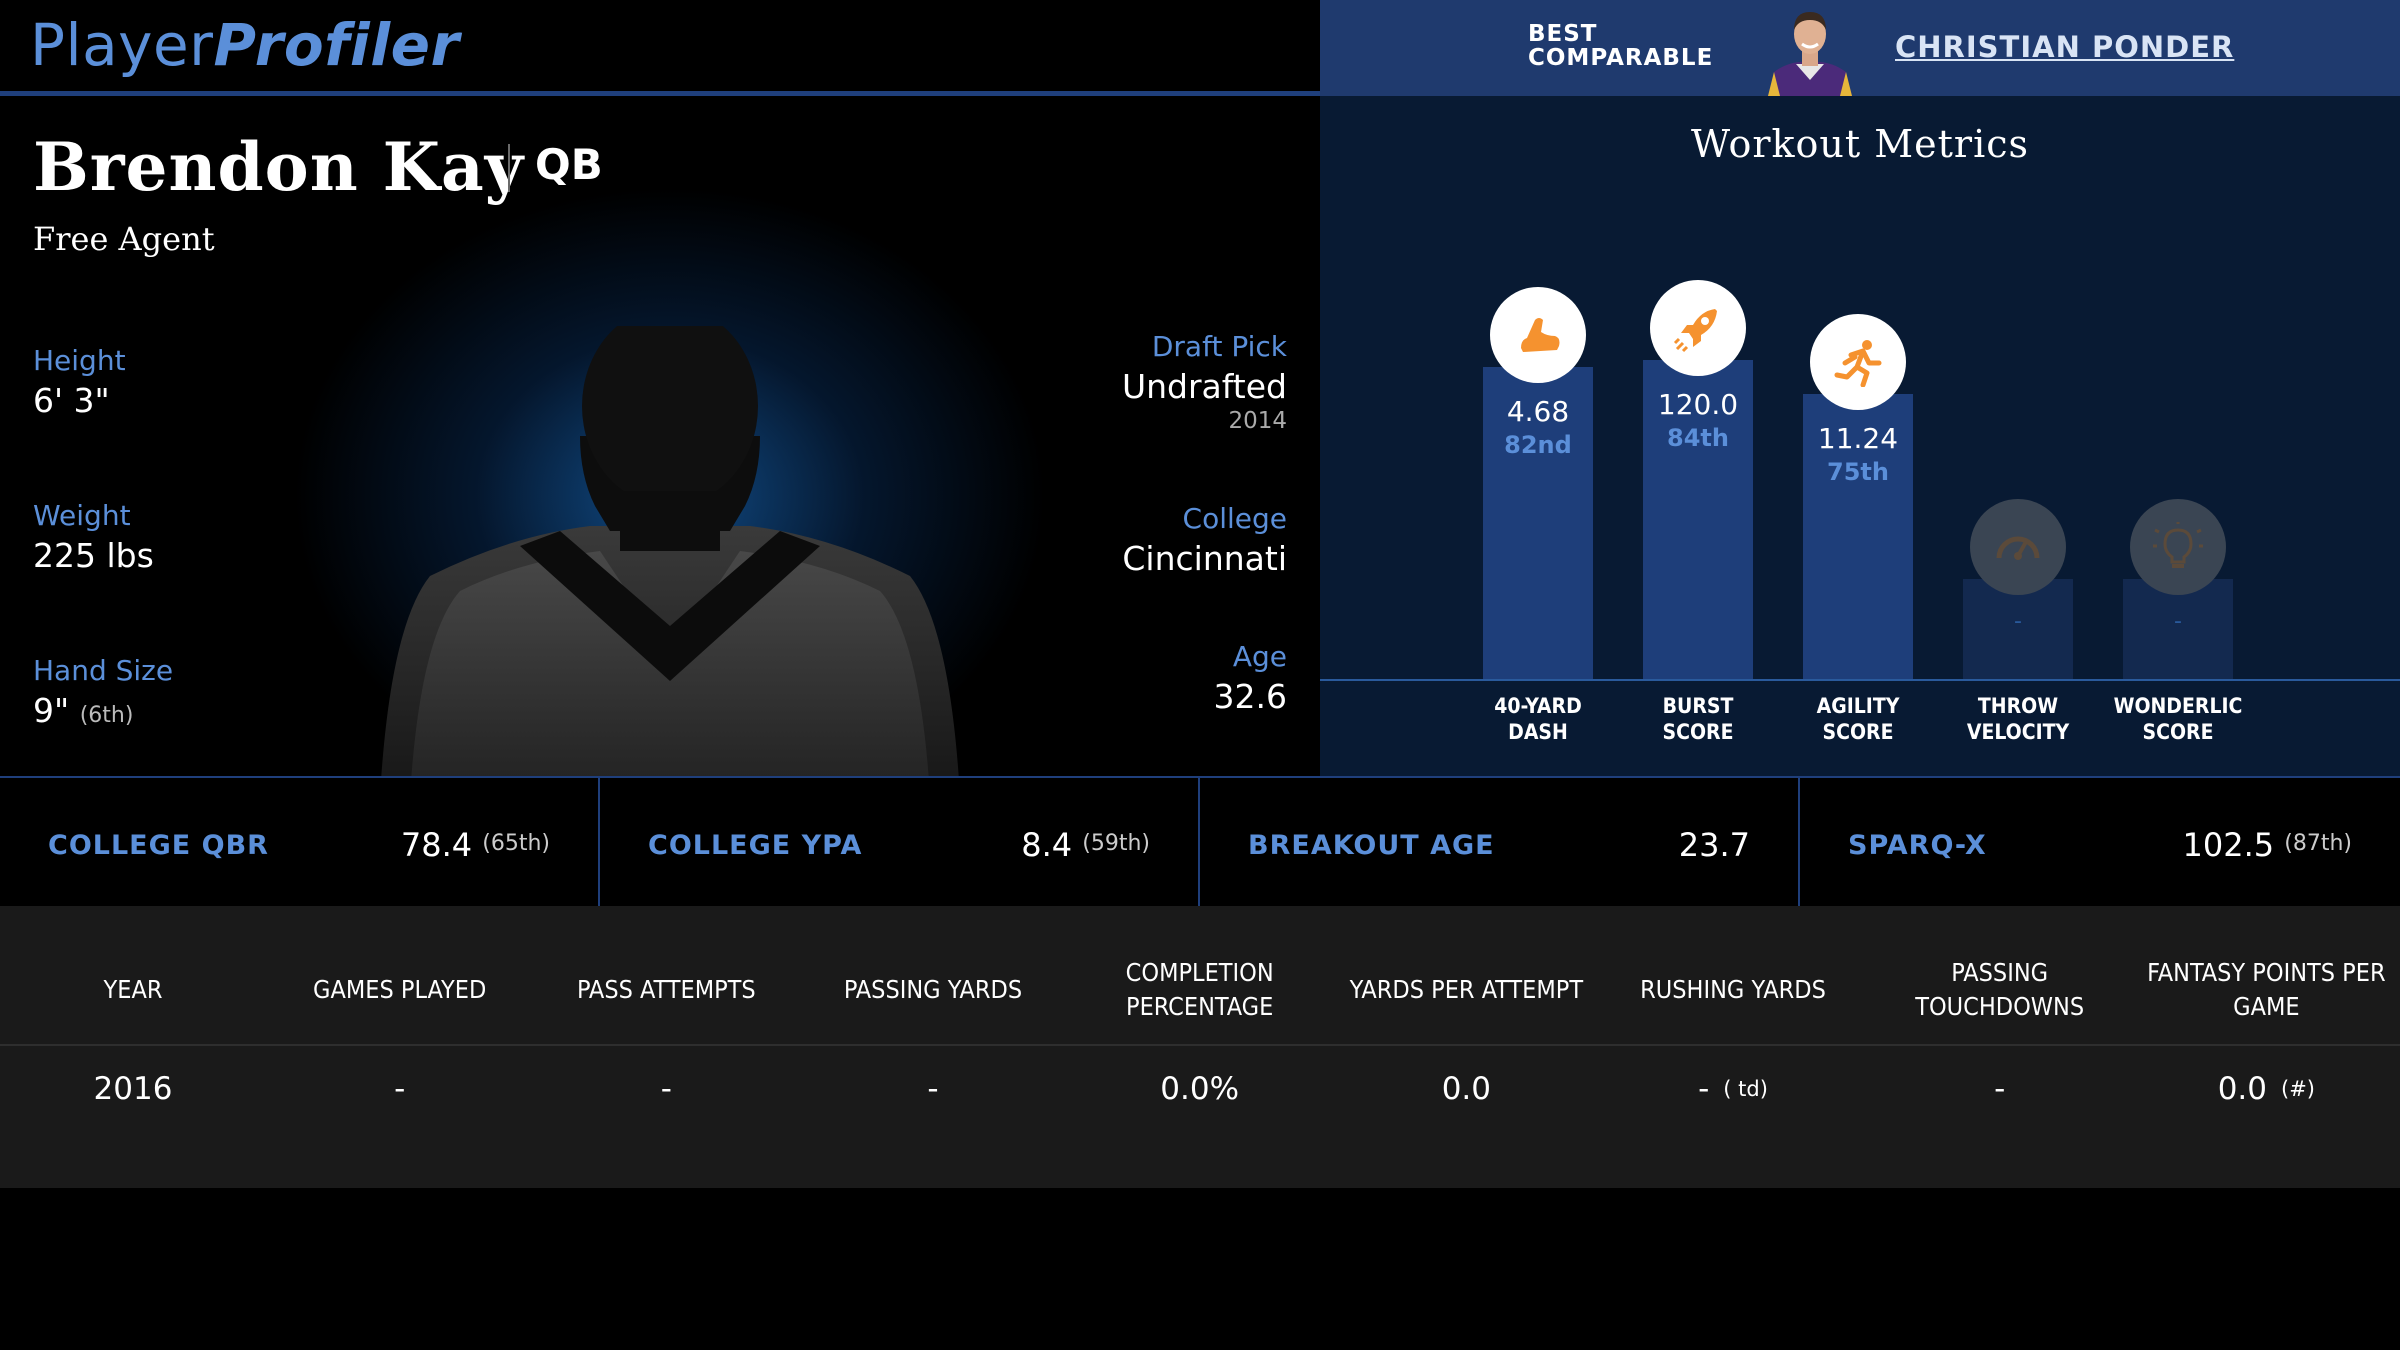 Image resolution: width=2400 pixels, height=1350 pixels. I want to click on draft-year: 2014, so click(1257, 421).